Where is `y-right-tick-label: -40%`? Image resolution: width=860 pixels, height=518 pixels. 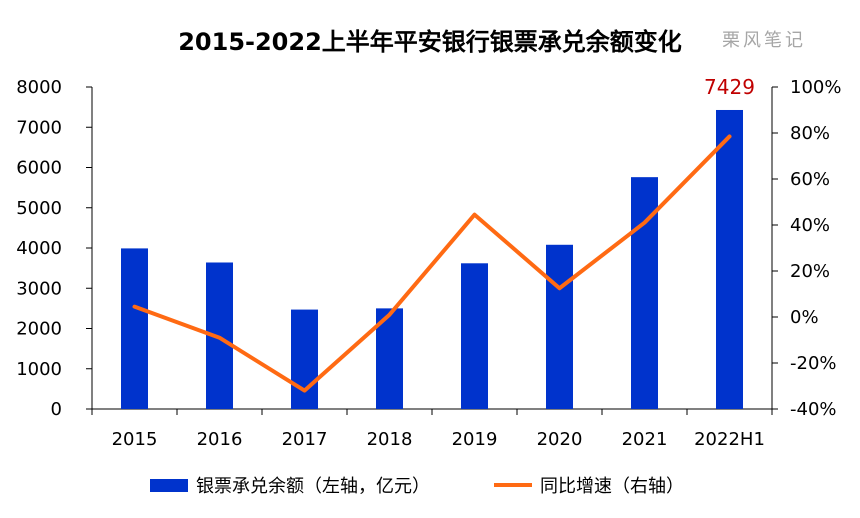 y-right-tick-label: -40% is located at coordinates (813, 409).